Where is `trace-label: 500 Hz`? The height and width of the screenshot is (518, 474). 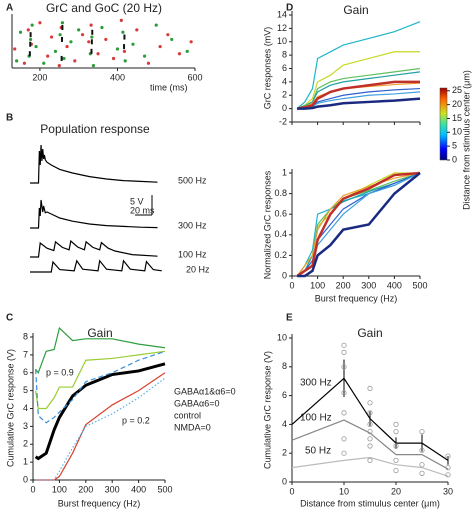
trace-label: 500 Hz is located at coordinates (192, 180).